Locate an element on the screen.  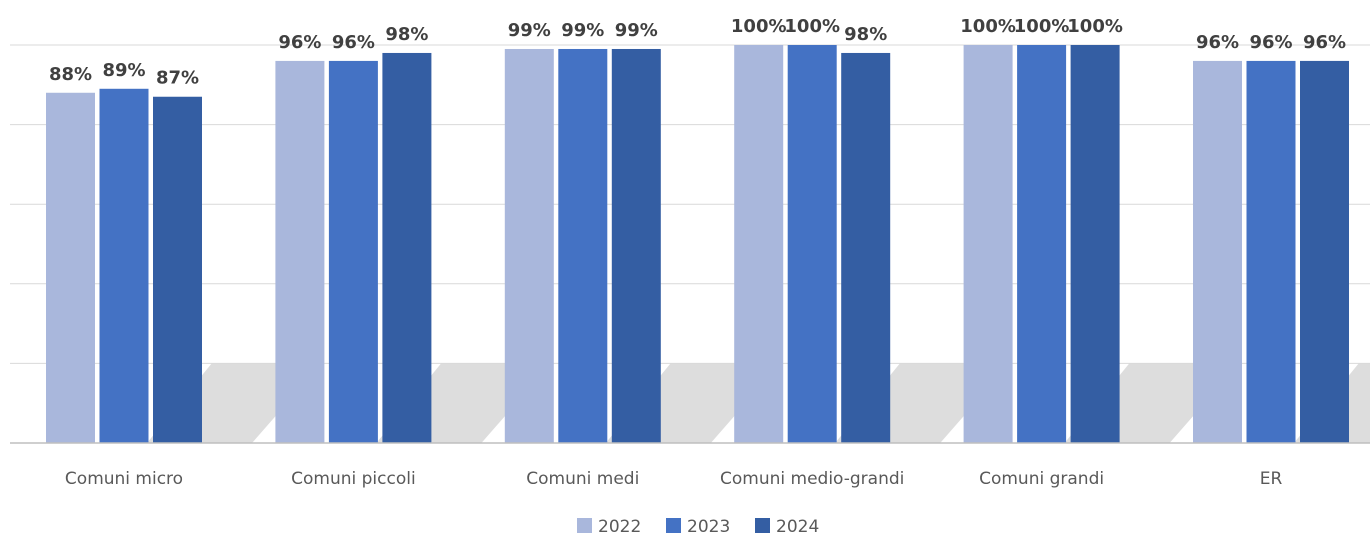
legend-label: 2024 is located at coordinates (797, 527).